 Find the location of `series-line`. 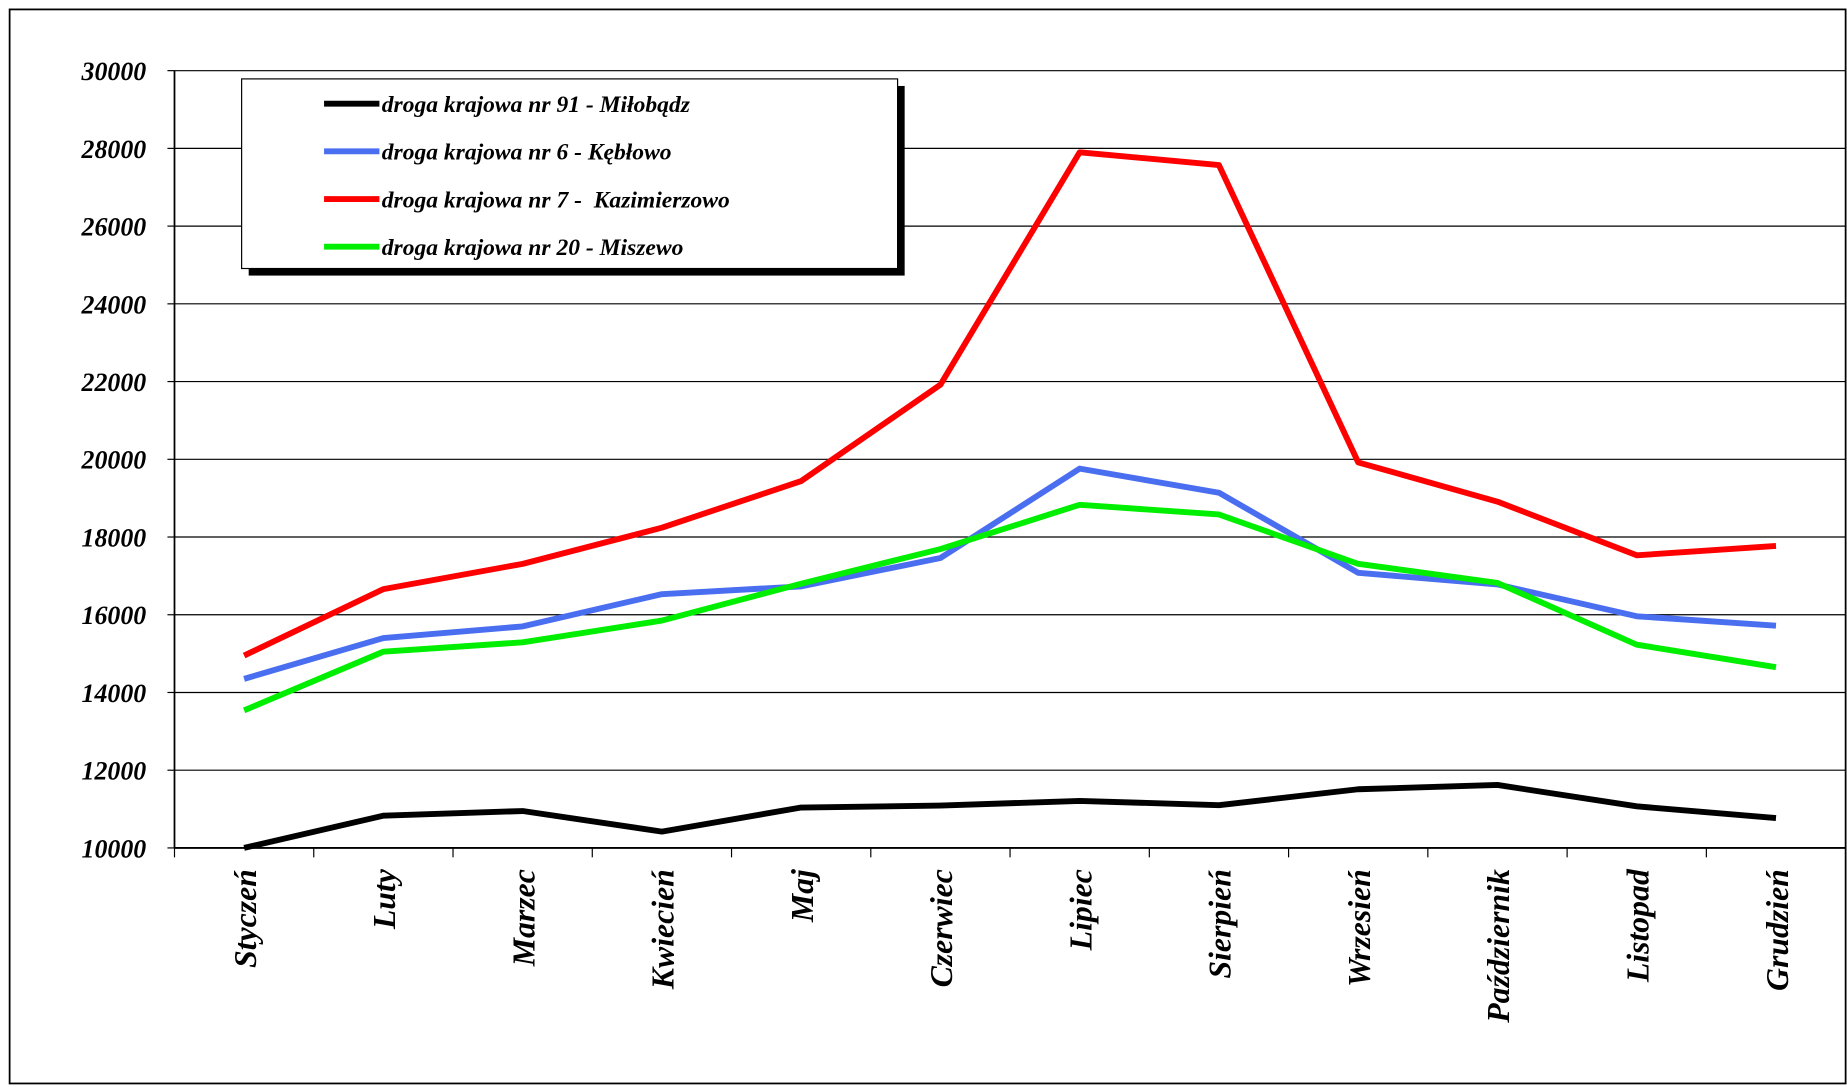

series-line is located at coordinates (1010, 816).